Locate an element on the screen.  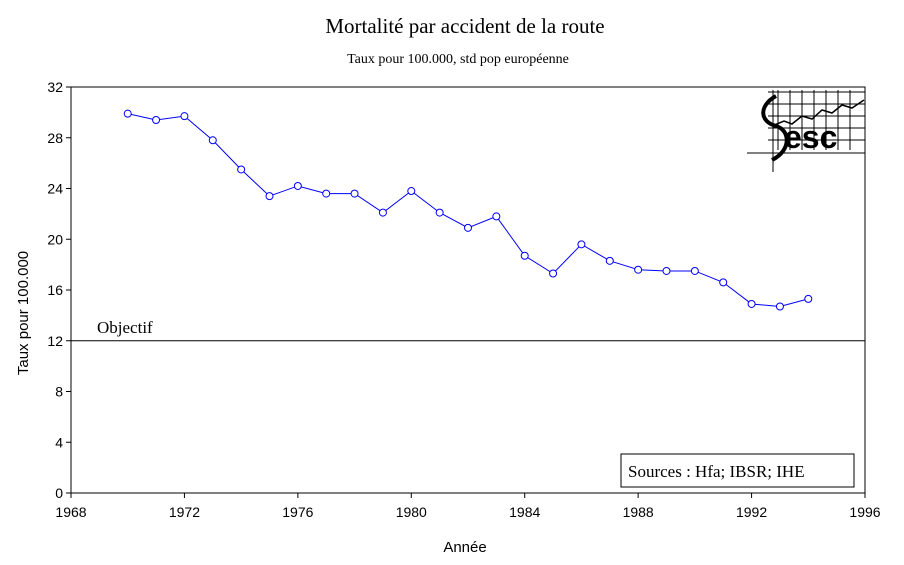
chart-title: Mortalité par accident de la route is located at coordinates (464, 26).